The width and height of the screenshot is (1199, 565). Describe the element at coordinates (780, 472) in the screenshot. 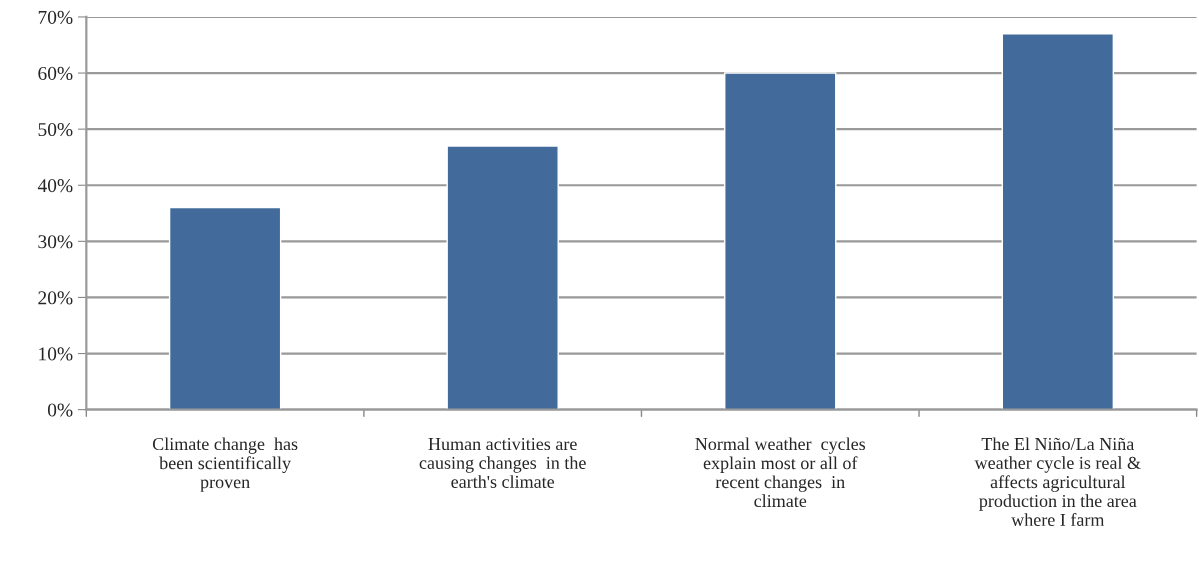

I see `x-tick-label: Normal weather cycles explain most or all of recent changes in climate` at that location.